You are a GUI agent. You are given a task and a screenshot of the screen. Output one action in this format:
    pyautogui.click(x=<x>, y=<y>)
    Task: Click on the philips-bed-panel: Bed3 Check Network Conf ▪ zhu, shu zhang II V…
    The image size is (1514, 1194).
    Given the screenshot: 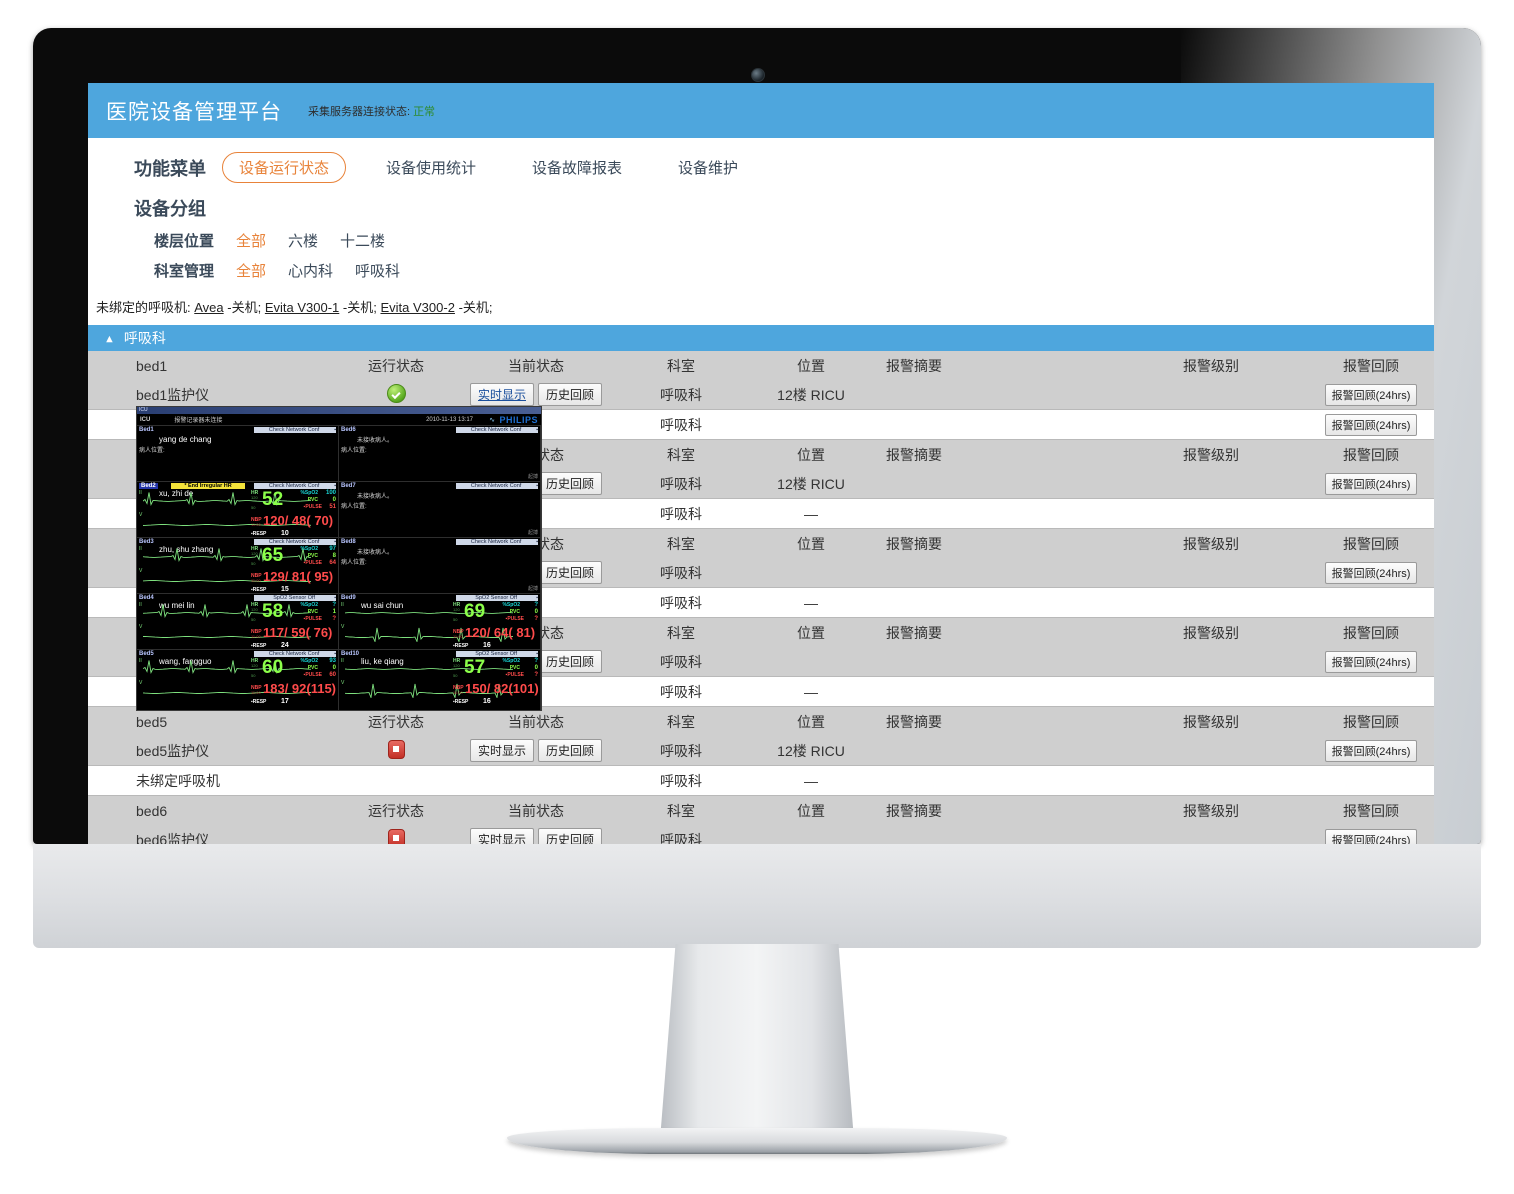 What is the action you would take?
    pyautogui.click(x=238, y=565)
    